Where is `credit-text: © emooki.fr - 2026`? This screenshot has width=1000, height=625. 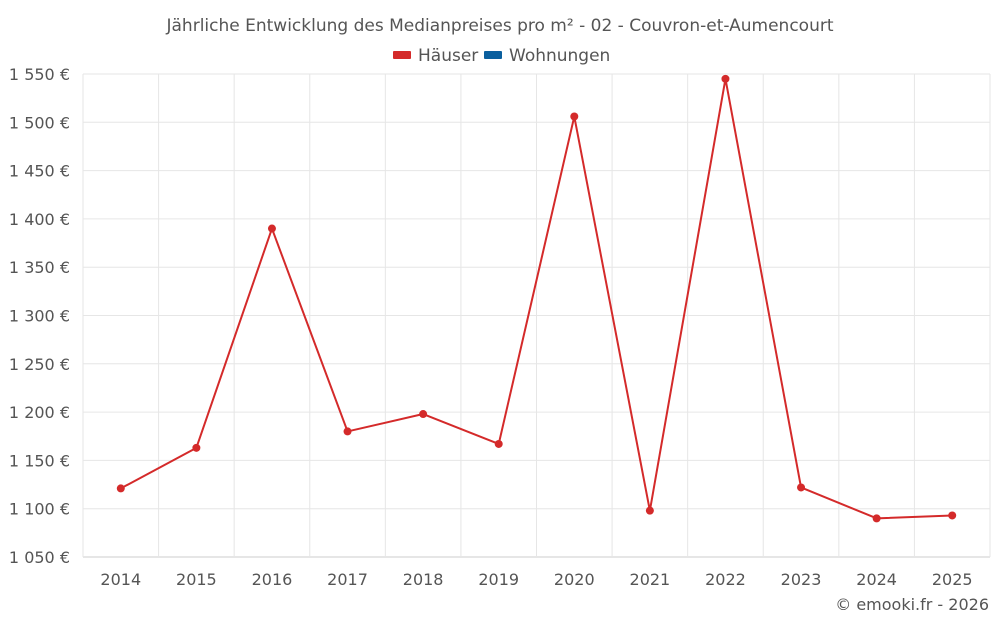
credit-text: © emooki.fr - 2026 is located at coordinates (912, 604).